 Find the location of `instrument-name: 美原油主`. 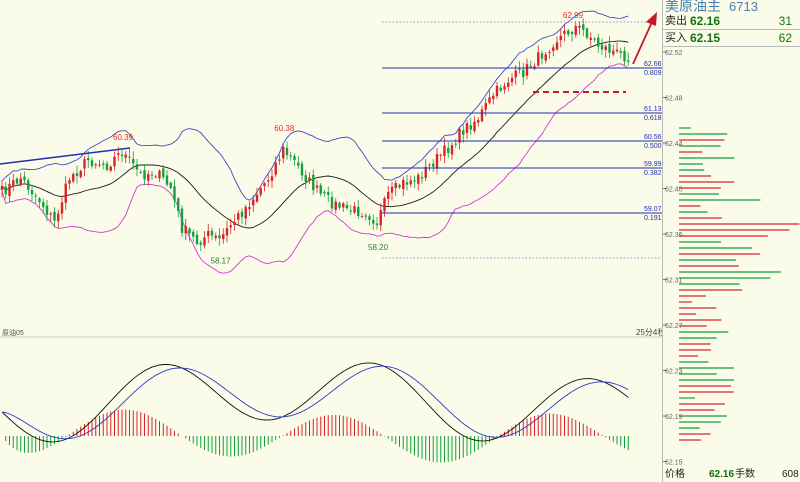

instrument-name: 美原油主 is located at coordinates (693, 7).